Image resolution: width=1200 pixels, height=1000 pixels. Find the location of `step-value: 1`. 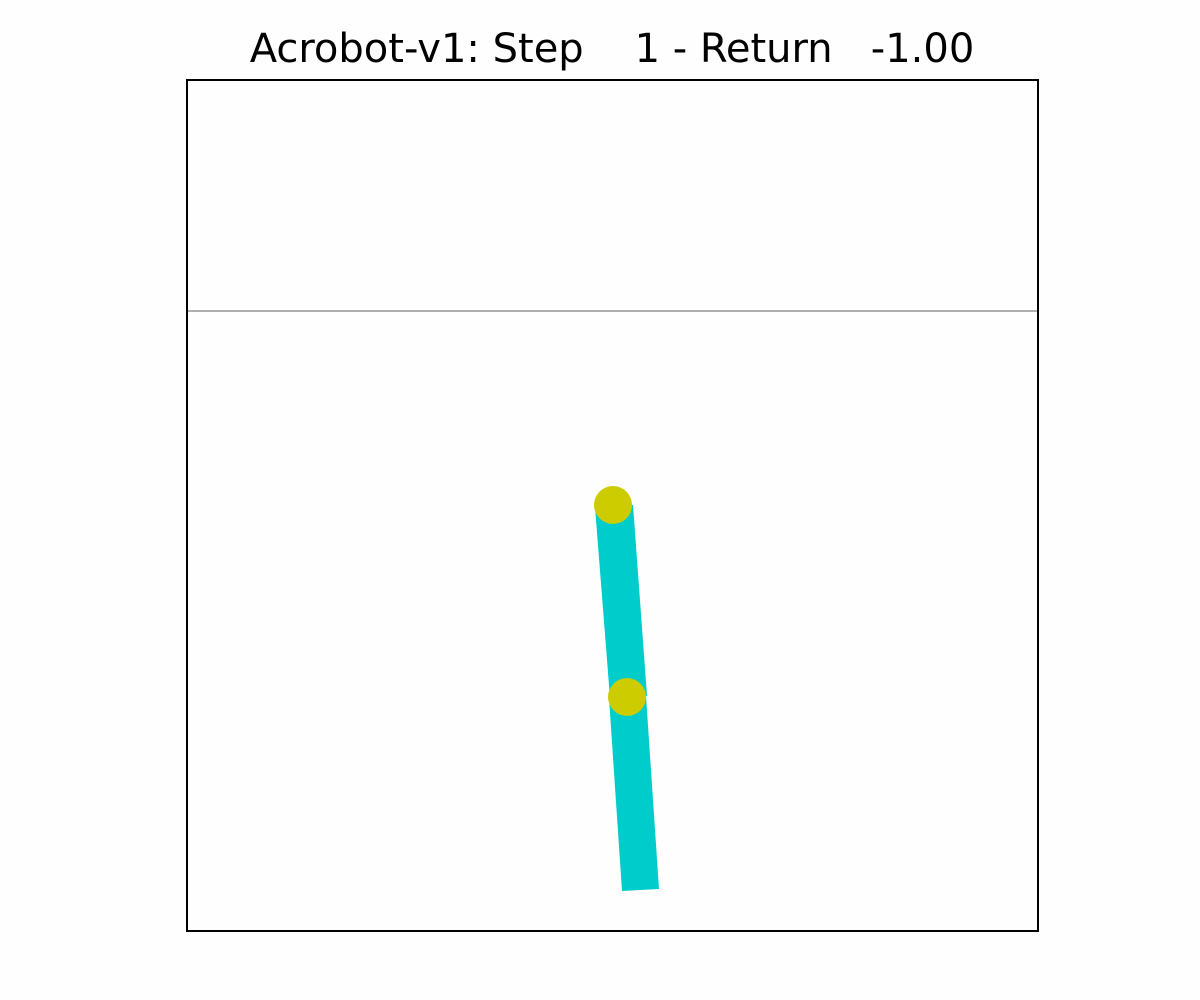

step-value: 1 is located at coordinates (647, 49).